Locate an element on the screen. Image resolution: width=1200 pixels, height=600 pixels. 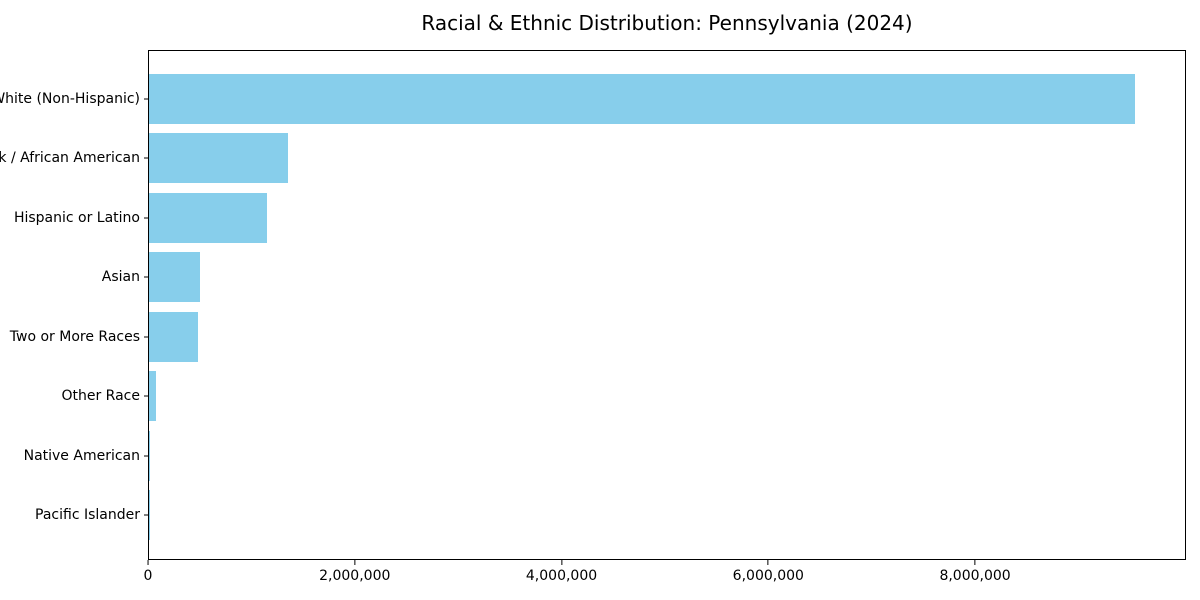
bar-row: Asian is located at coordinates (643, 278).